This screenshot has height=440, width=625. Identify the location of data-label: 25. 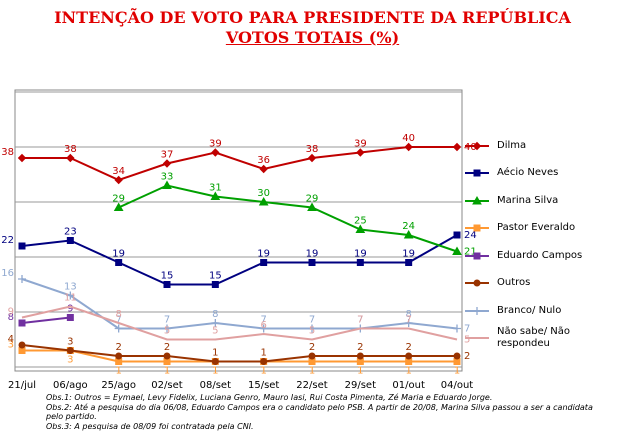
(360, 221).